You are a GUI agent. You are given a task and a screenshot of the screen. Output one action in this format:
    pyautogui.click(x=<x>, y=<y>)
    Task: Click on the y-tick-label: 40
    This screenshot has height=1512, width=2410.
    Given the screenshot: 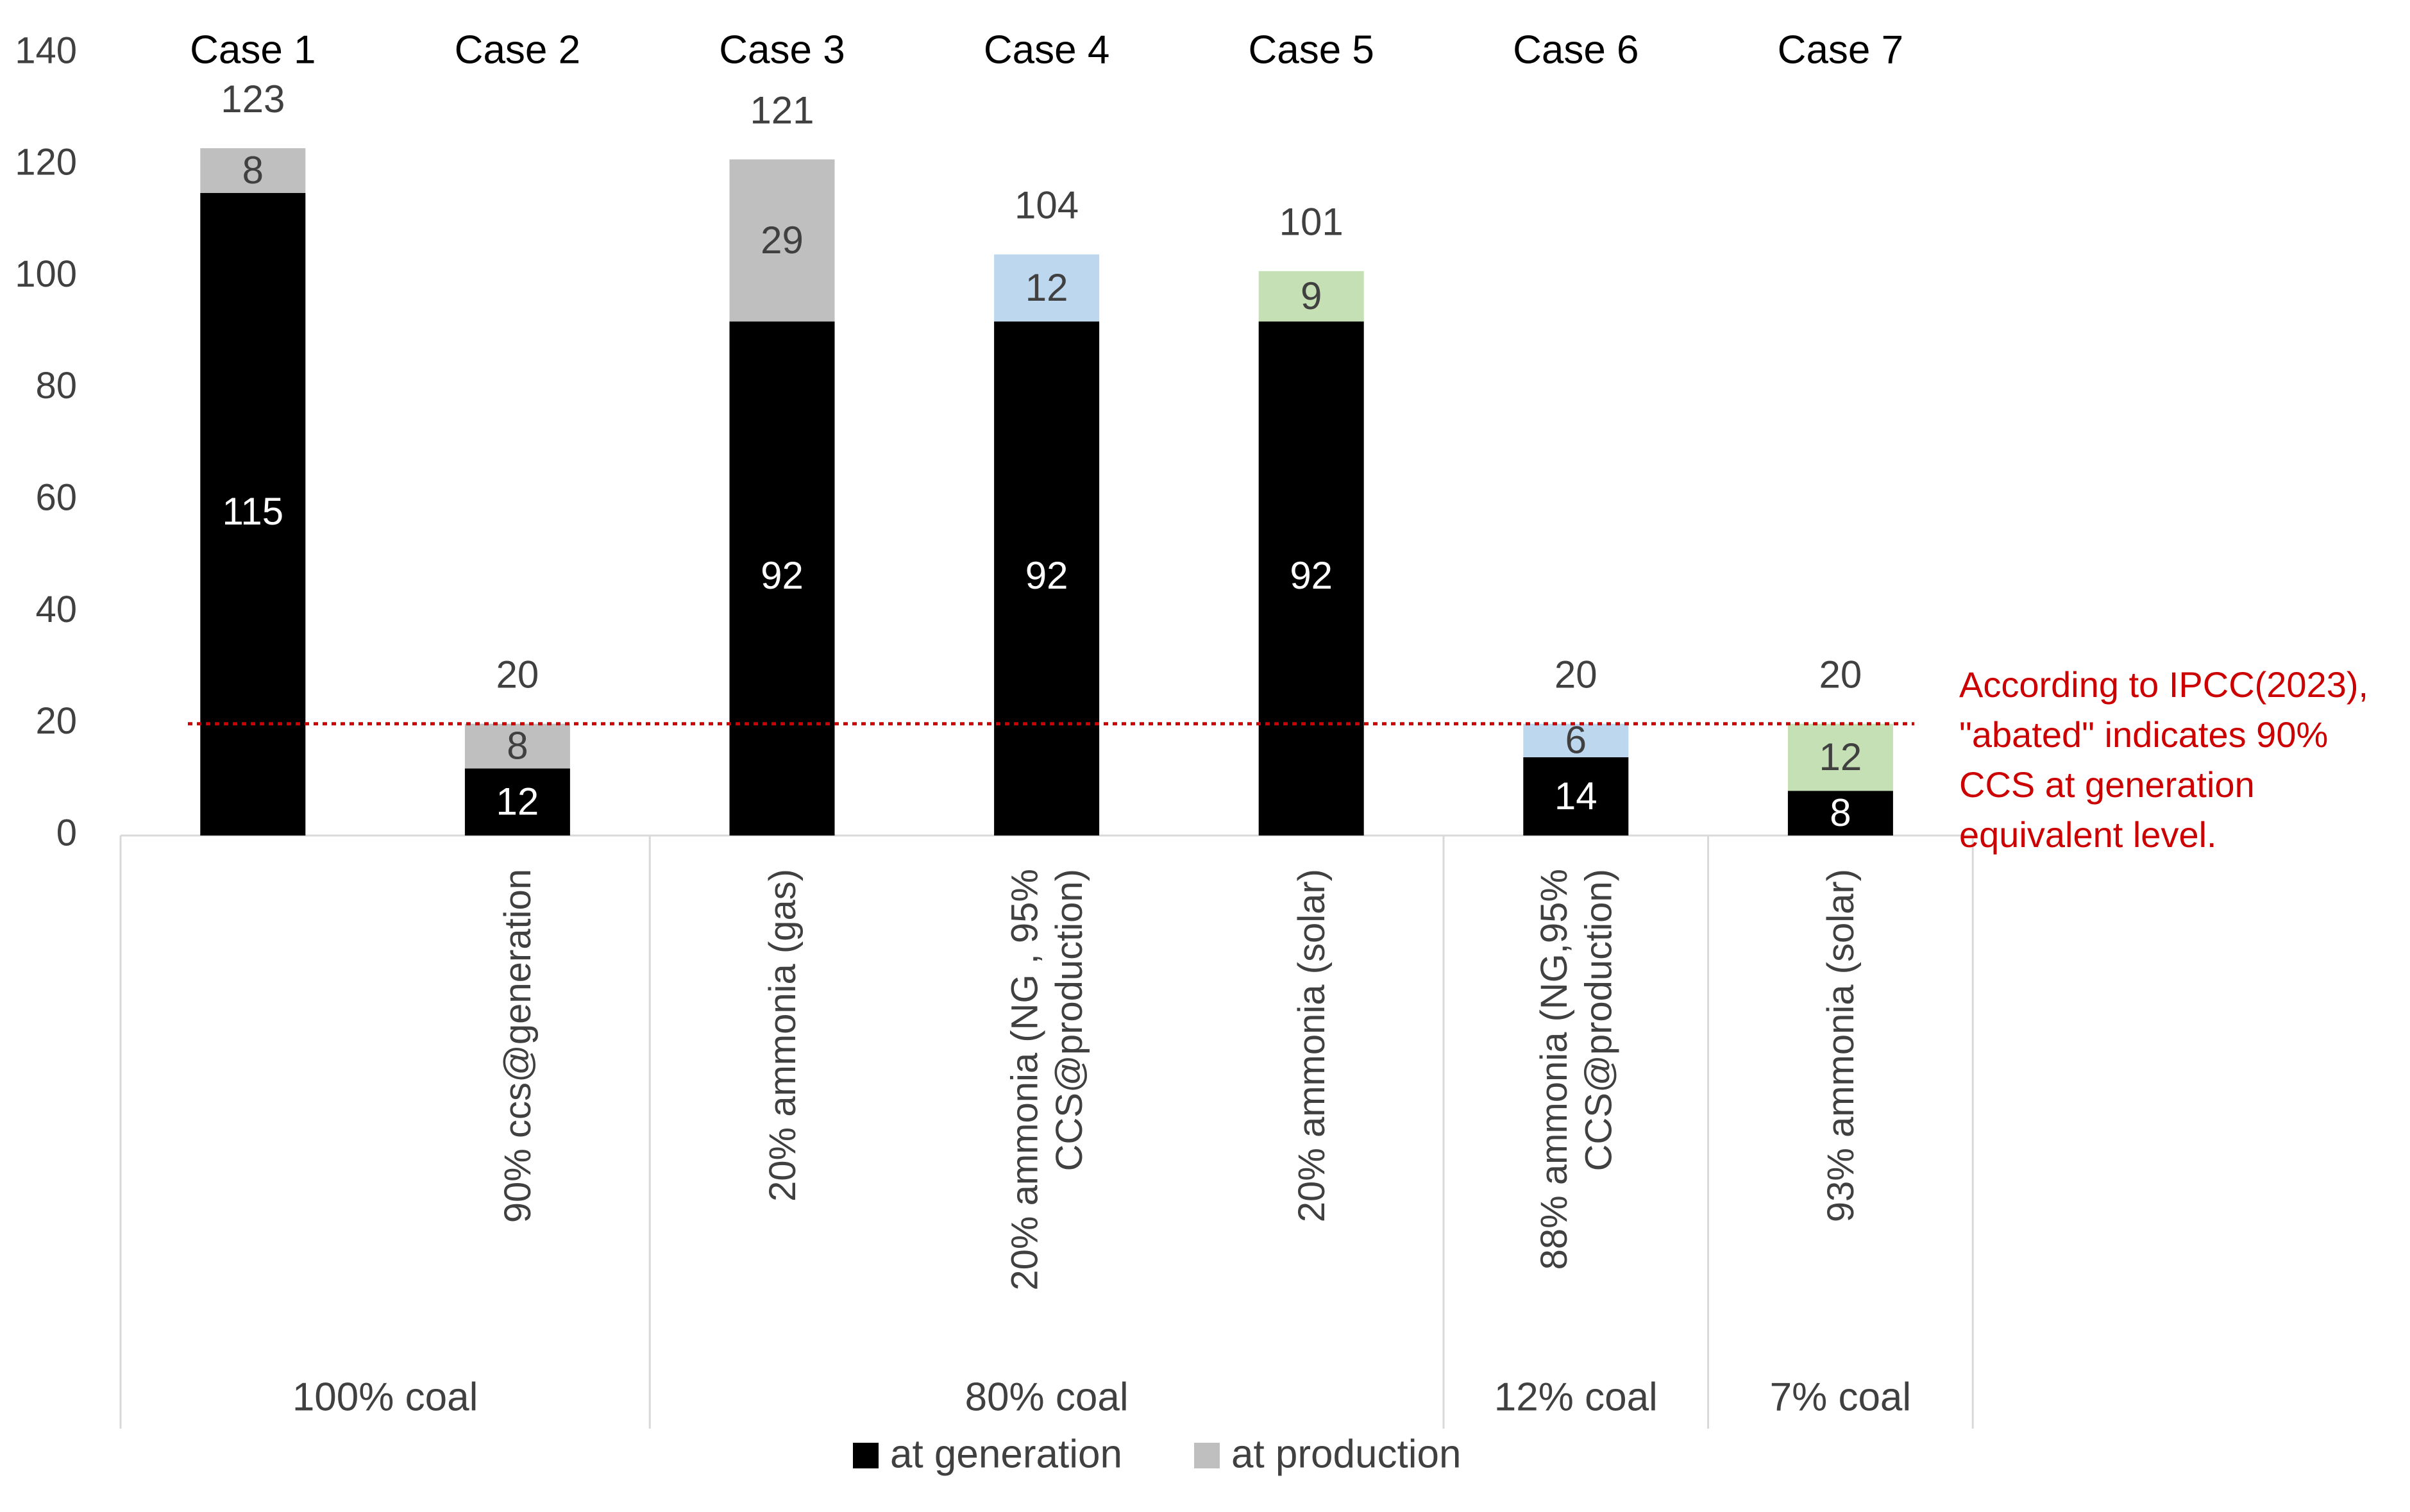 What is the action you would take?
    pyautogui.click(x=56, y=609)
    